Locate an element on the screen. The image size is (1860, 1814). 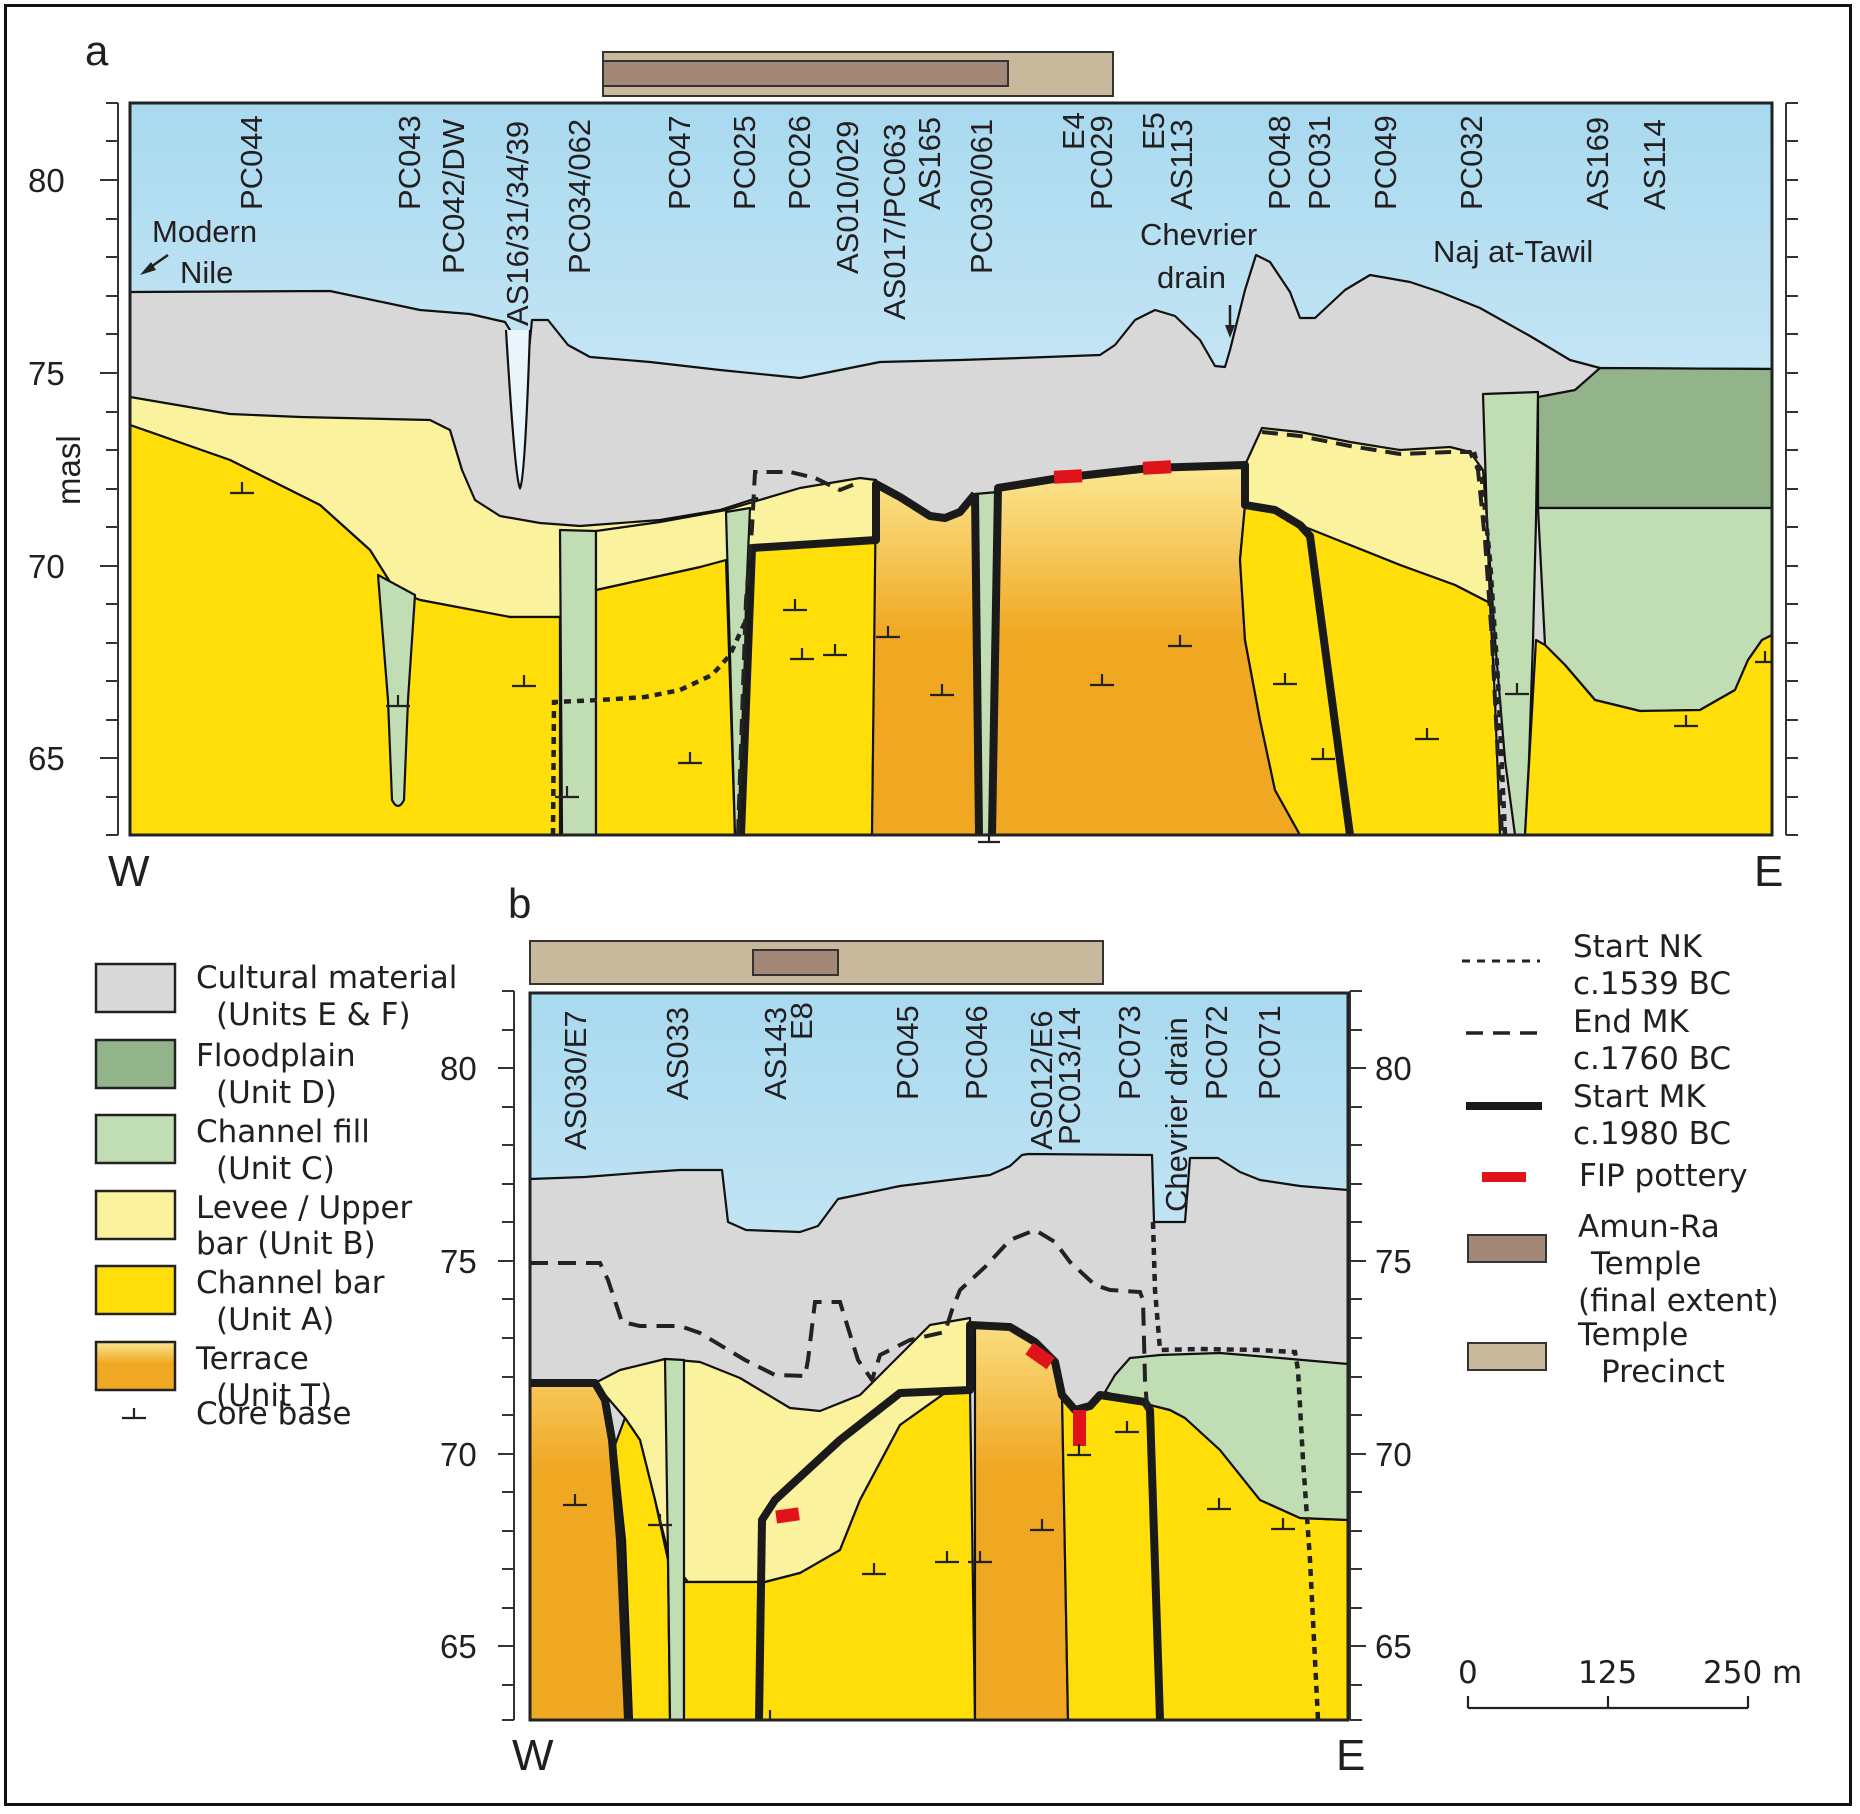
scale-label: 0 is located at coordinates (1468, 1673).